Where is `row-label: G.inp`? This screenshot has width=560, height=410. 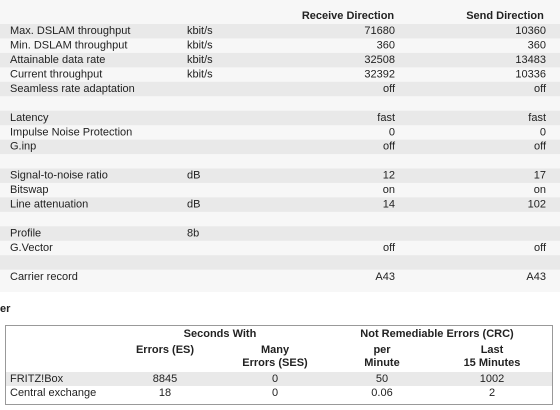 row-label: G.inp is located at coordinates (23, 147).